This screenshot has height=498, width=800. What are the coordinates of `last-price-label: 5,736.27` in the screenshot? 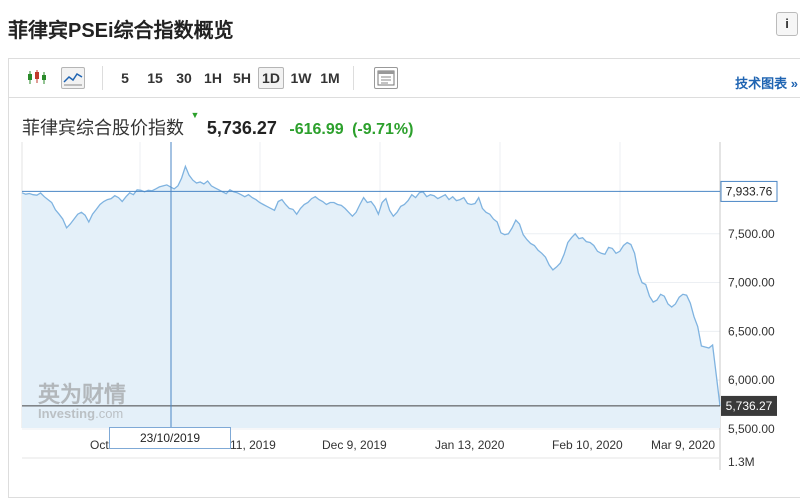 It's located at (749, 406).